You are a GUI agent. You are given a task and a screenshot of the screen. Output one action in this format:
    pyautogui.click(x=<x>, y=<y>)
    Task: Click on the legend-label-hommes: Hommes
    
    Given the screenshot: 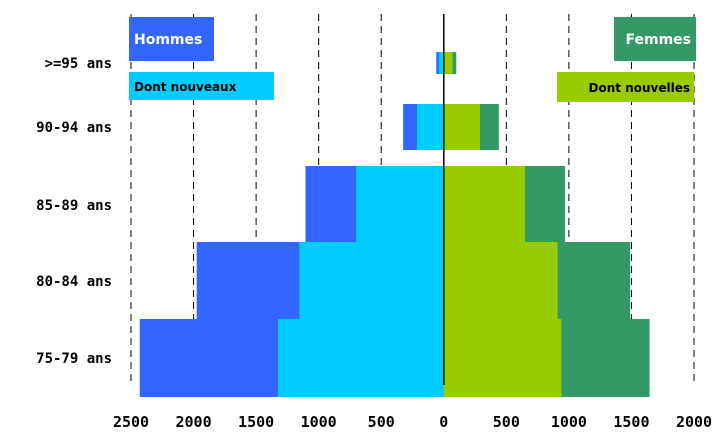 What is the action you would take?
    pyautogui.click(x=168, y=40)
    